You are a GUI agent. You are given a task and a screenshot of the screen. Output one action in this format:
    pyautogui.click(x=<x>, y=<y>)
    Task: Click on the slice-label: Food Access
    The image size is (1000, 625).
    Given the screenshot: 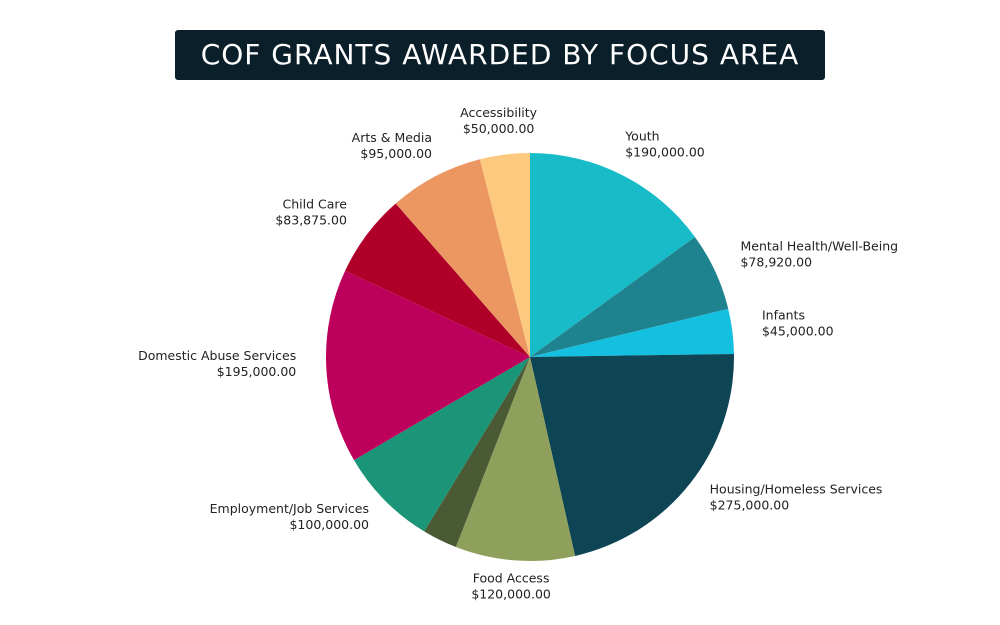 What is the action you would take?
    pyautogui.click(x=511, y=577)
    